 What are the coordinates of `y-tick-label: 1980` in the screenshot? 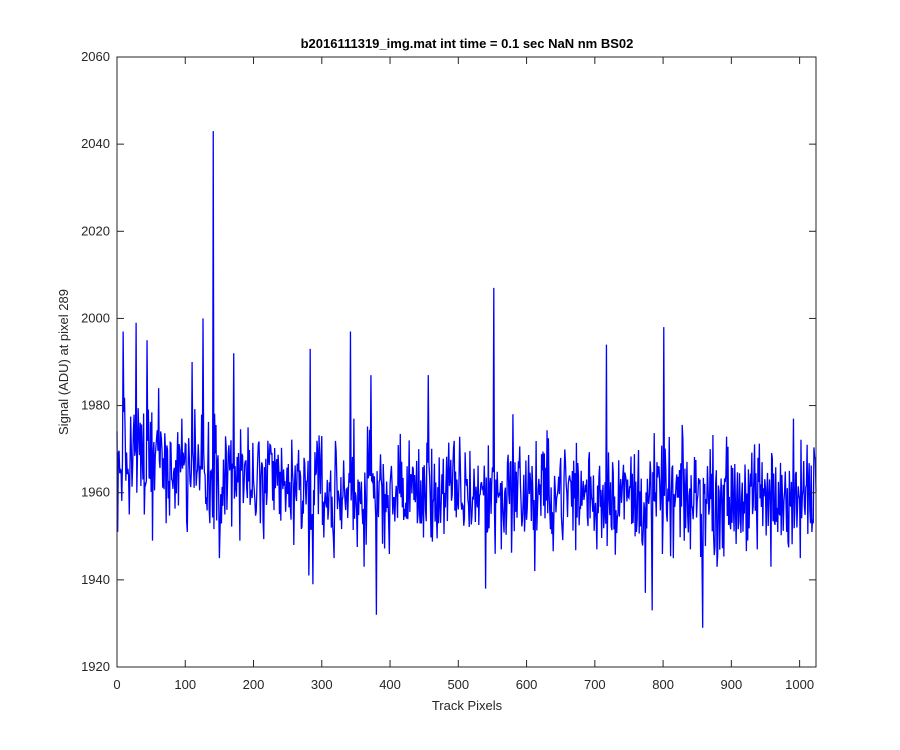 It's located at (95, 405).